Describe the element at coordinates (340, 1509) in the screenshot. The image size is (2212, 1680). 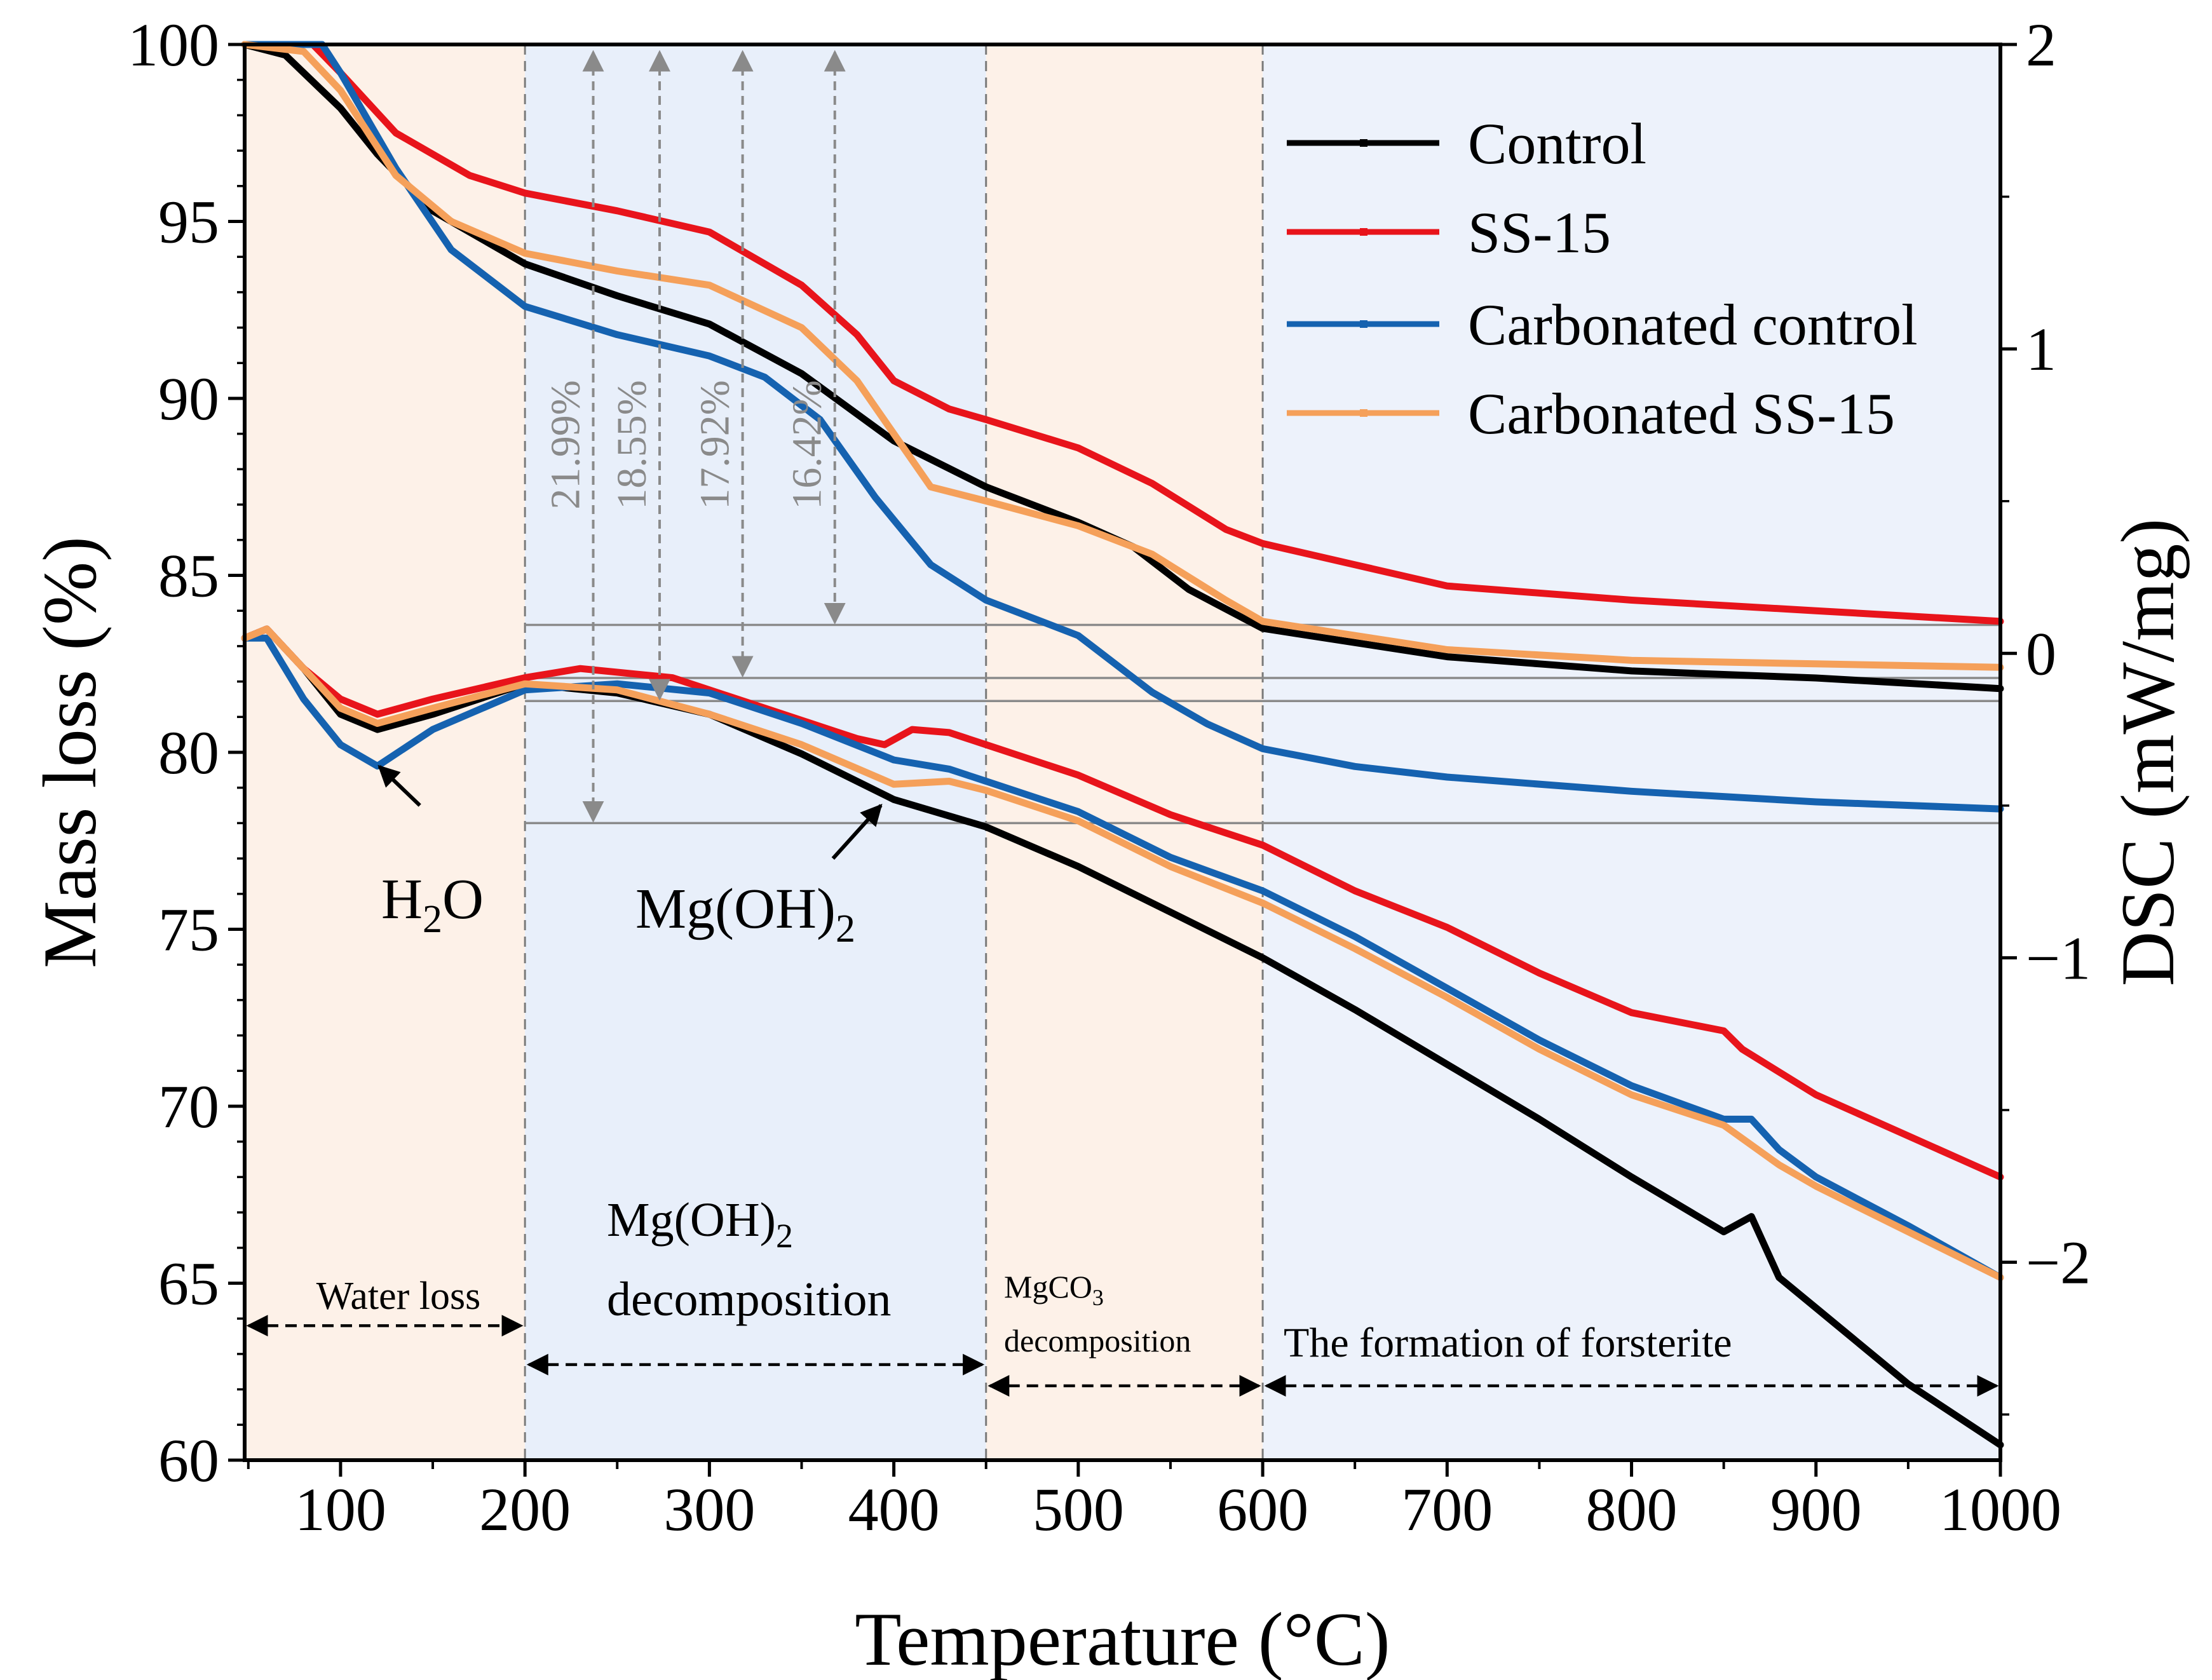
I see `x-tick-label-0: 100` at that location.